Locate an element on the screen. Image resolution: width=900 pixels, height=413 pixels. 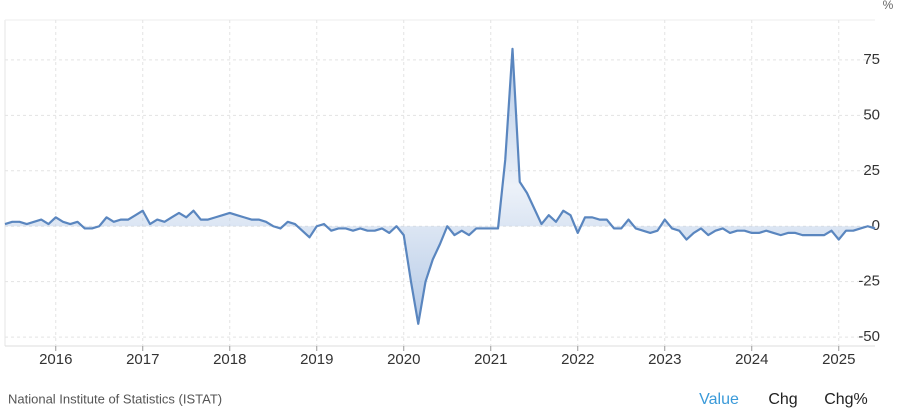
x-tick-label: 2022 is located at coordinates (577, 359).